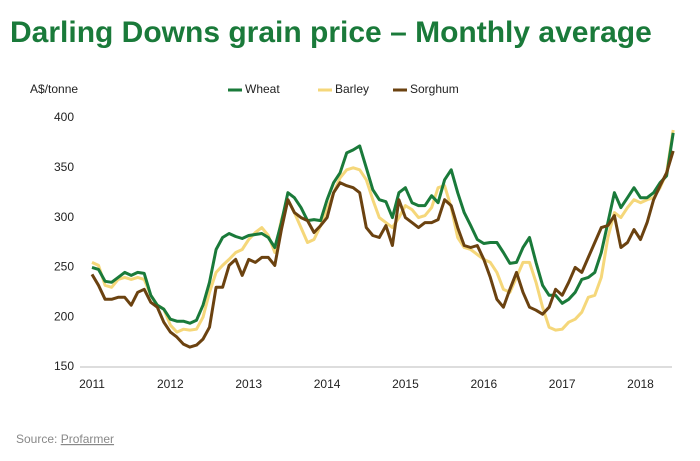 The width and height of the screenshot is (700, 461). I want to click on y-tick-label: 400, so click(64, 117).